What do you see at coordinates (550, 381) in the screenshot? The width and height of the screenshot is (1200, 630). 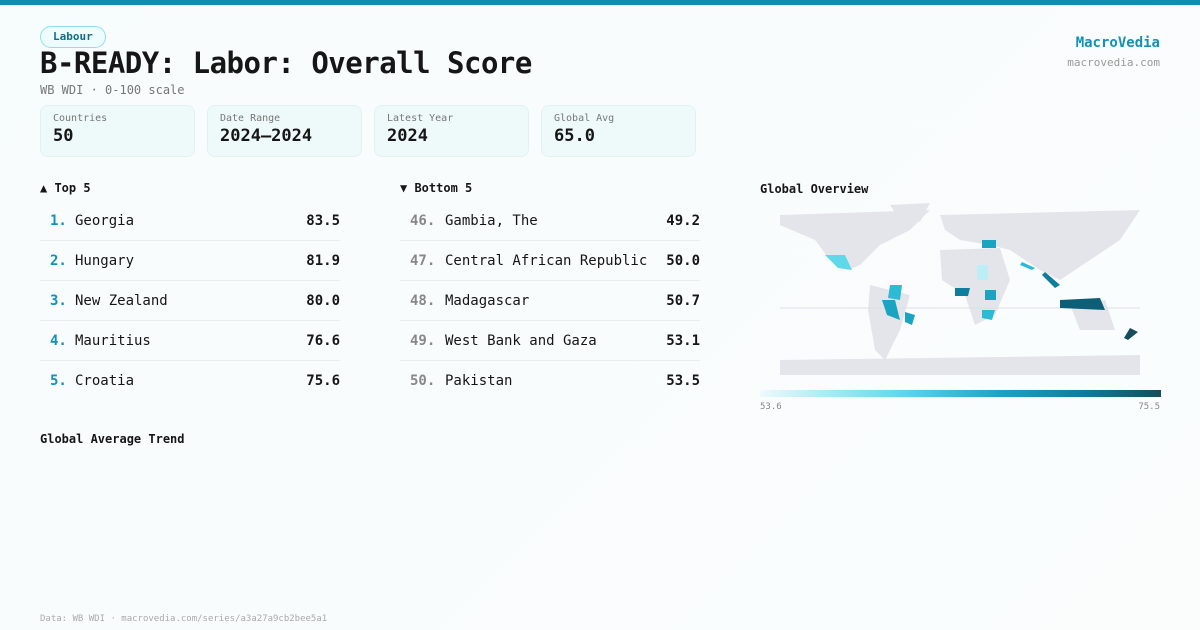 I see `list-item: 50. Pakistan 53.5` at bounding box center [550, 381].